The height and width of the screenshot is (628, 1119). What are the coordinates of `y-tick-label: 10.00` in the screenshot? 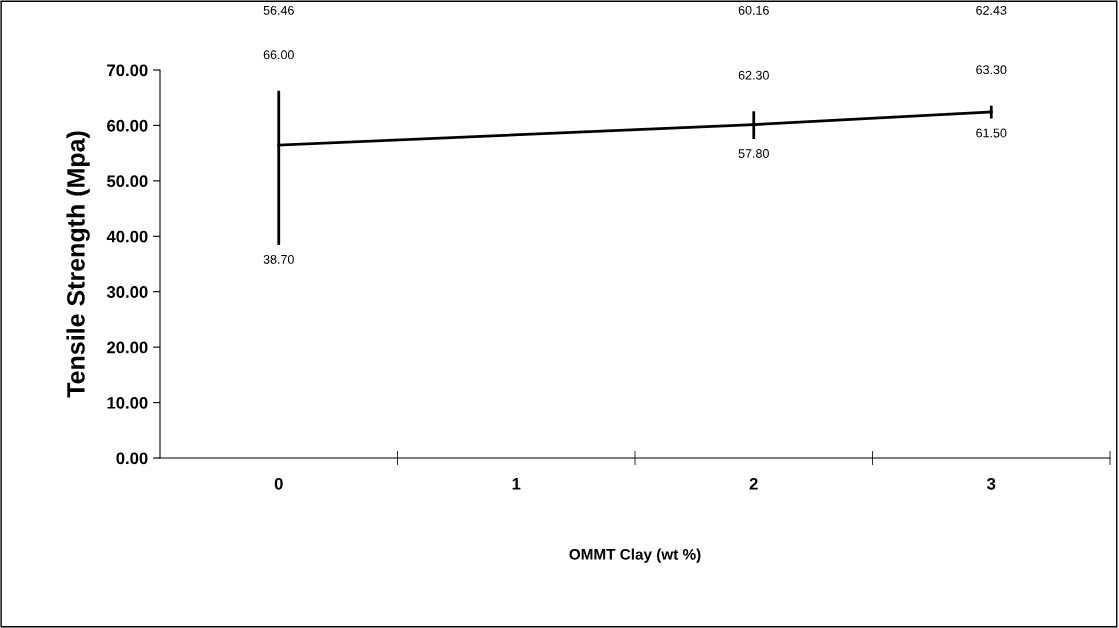 It's located at (127, 402).